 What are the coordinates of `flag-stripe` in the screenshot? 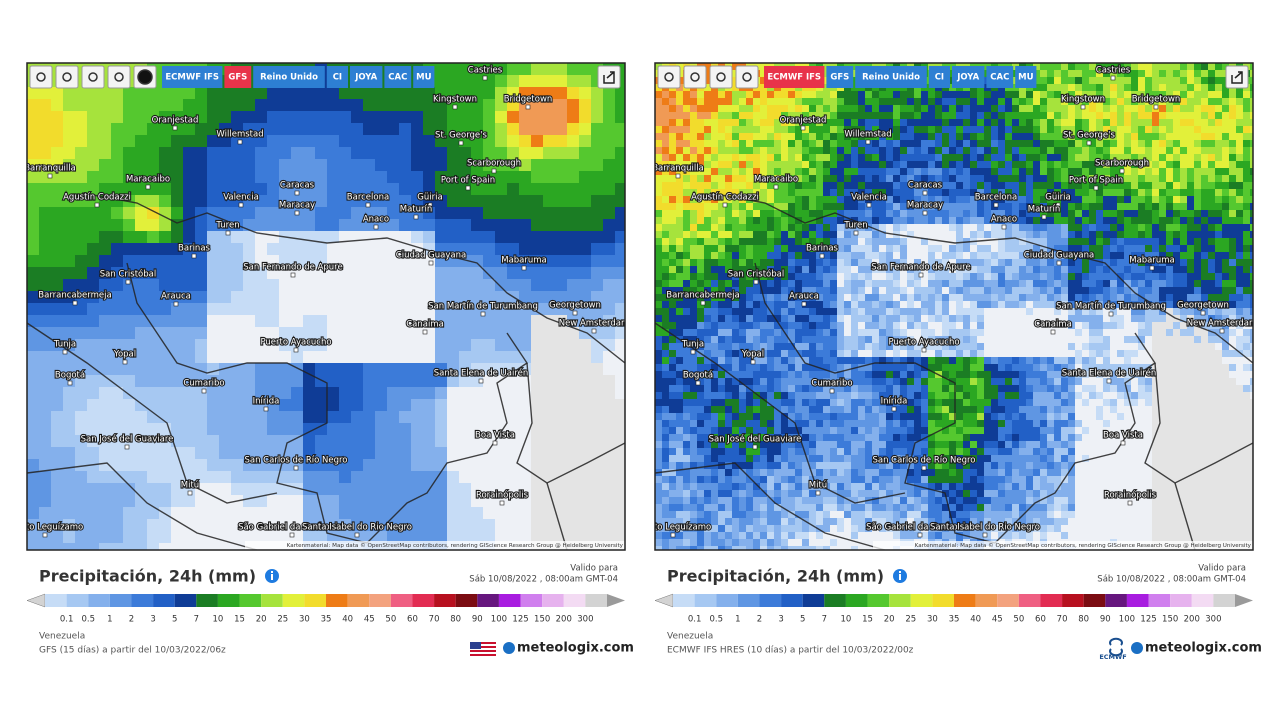 It's located at (483, 643).